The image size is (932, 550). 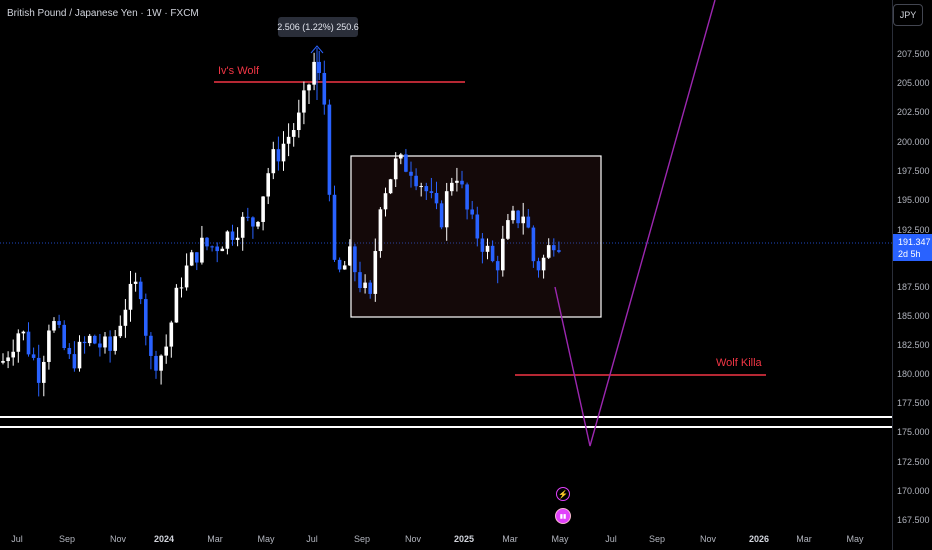 What do you see at coordinates (913, 200) in the screenshot?
I see `price-tick-label: 195.000` at bounding box center [913, 200].